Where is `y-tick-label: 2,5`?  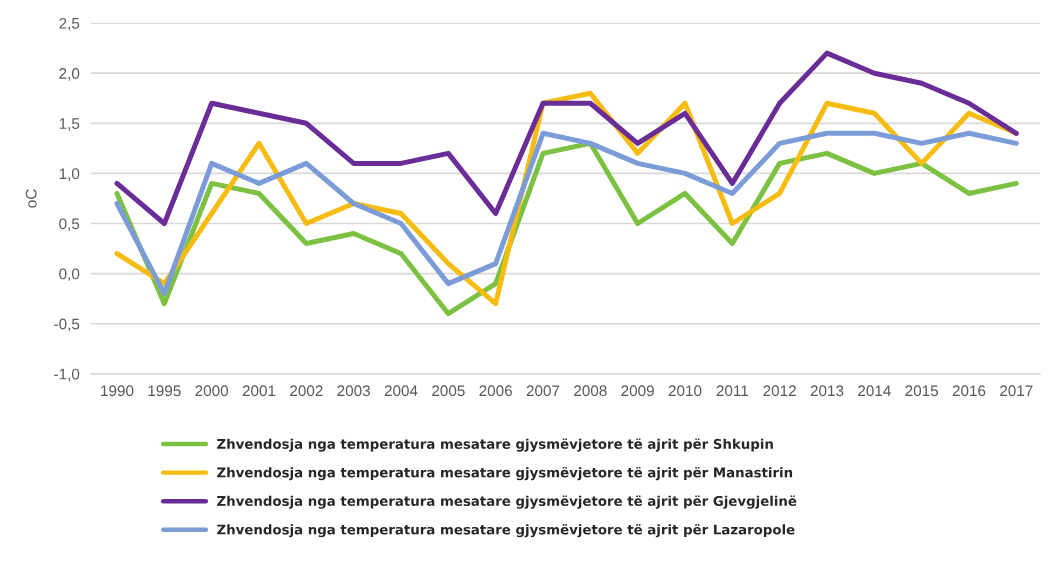 y-tick-label: 2,5 is located at coordinates (69, 24).